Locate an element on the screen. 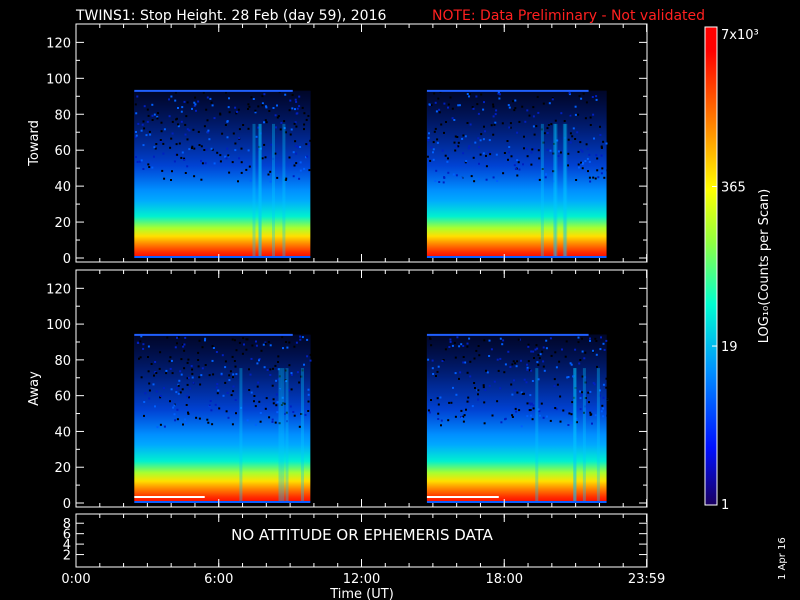 The image size is (800, 600). colorbar is located at coordinates (711, 266).